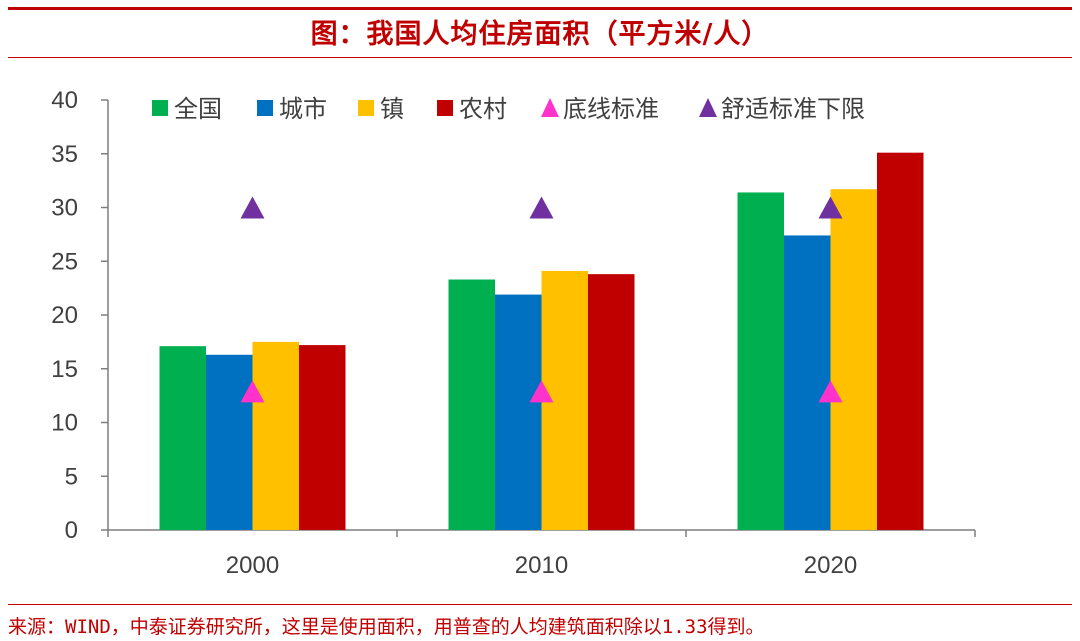 This screenshot has height=641, width=1080. What do you see at coordinates (540, 34) in the screenshot?
I see `chart-title: 图：我国人均住房面积（平方米/人）` at bounding box center [540, 34].